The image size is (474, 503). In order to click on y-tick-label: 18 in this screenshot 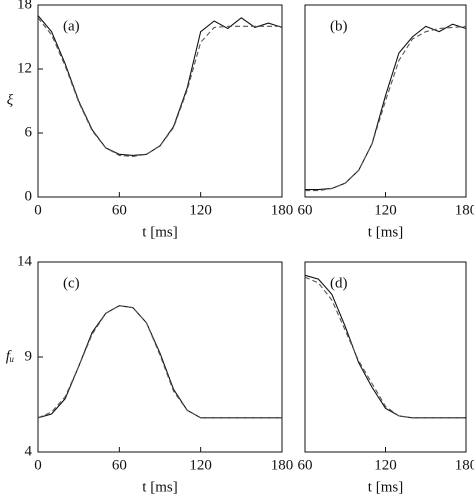, I will do `click(24, 6)`.